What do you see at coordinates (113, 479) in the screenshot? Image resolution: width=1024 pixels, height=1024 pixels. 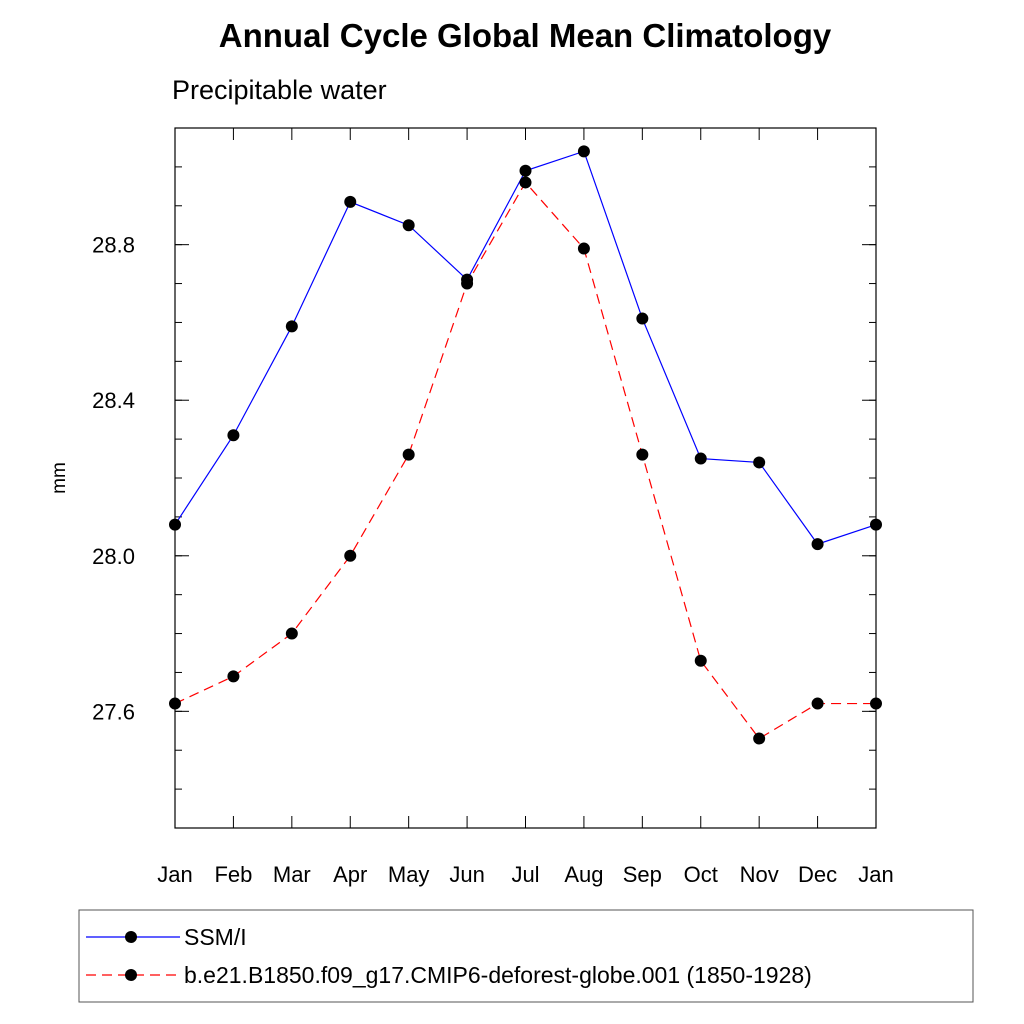 I see `y-tick-labels: 27.6 28.0 28.4 28.8` at bounding box center [113, 479].